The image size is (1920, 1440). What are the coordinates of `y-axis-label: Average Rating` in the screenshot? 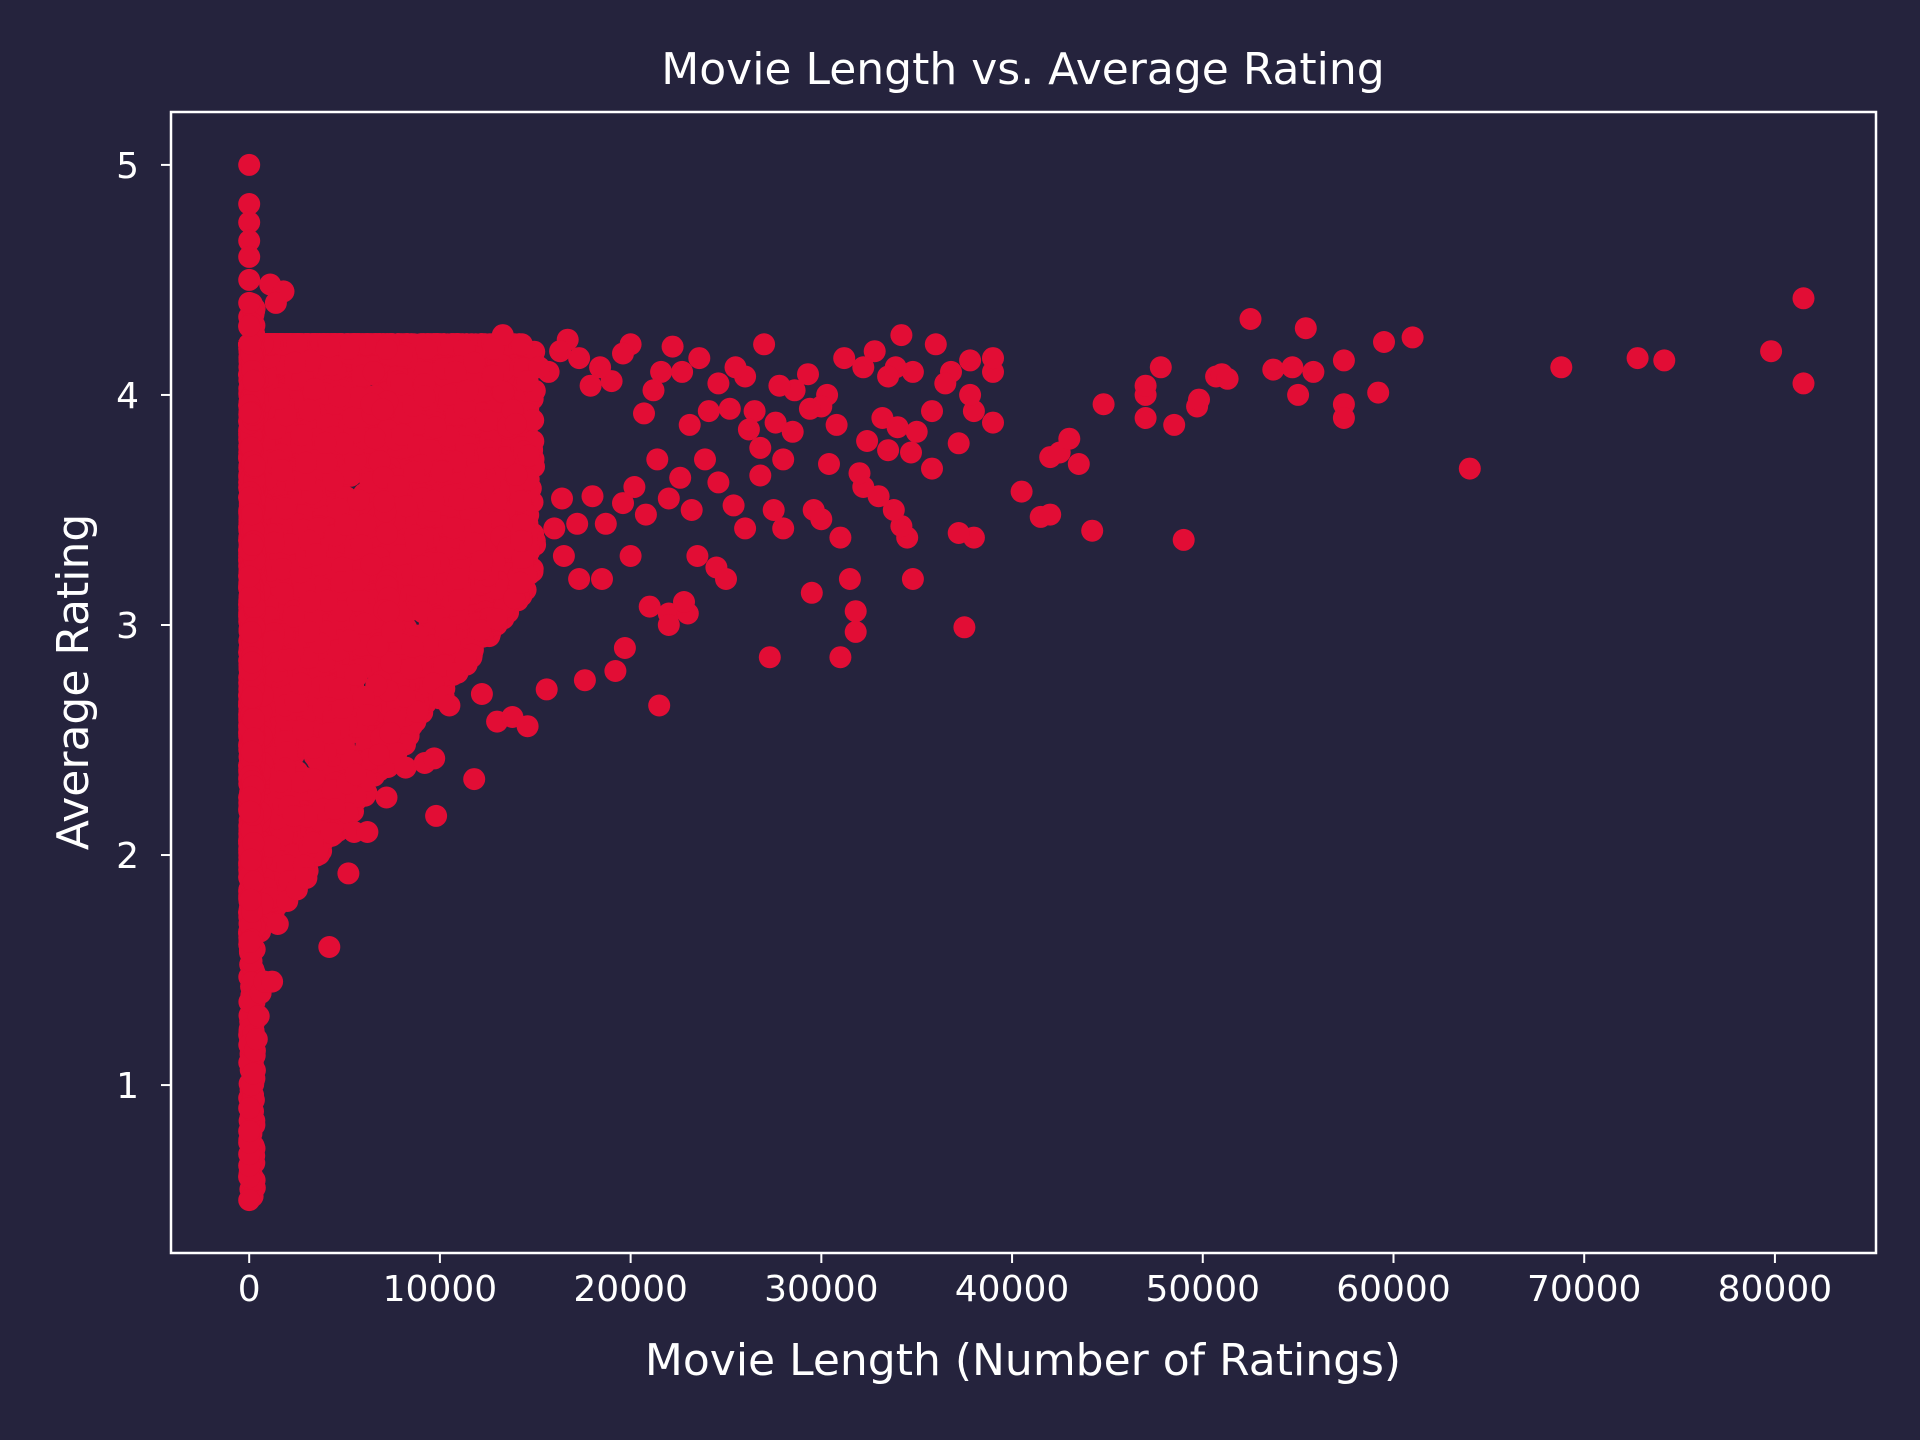 It's located at (73, 682).